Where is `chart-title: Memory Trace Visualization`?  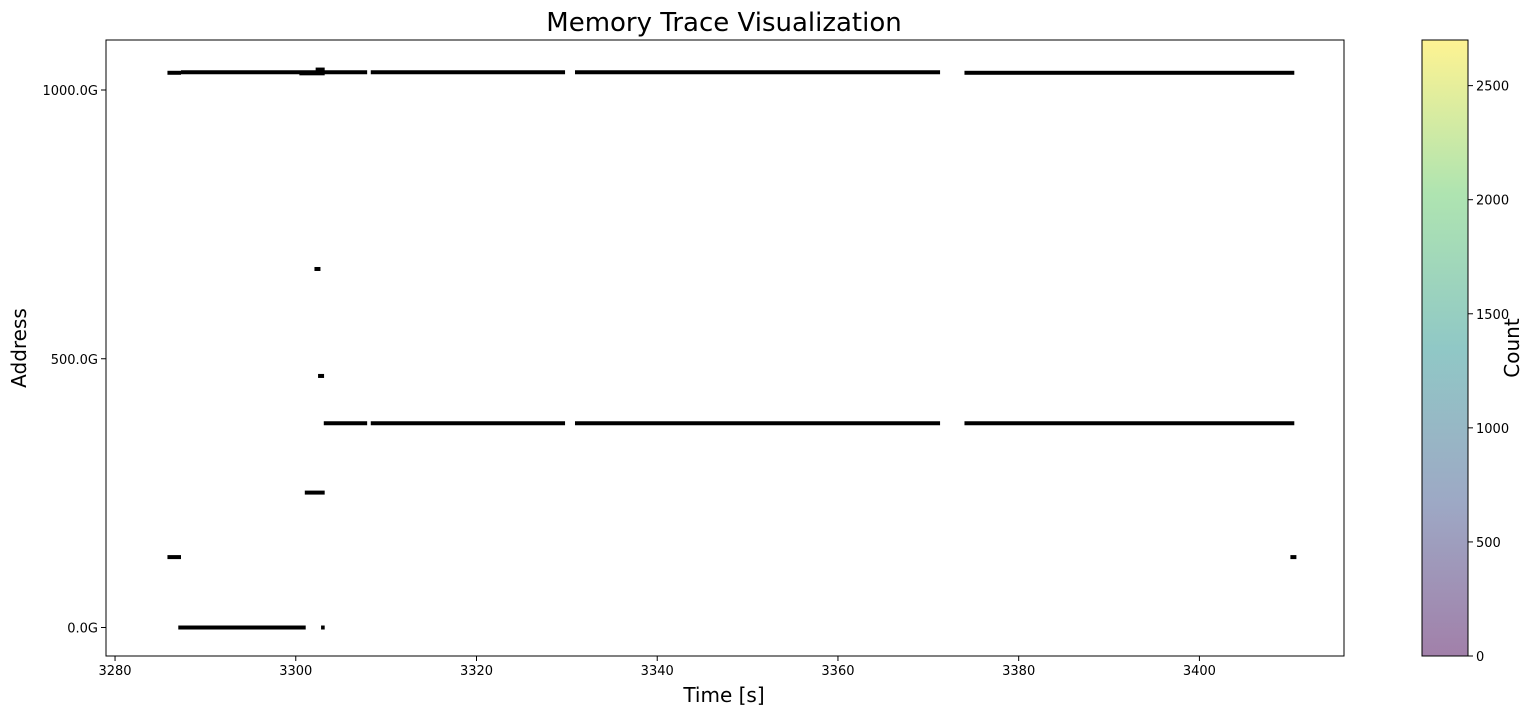
chart-title: Memory Trace Visualization is located at coordinates (723, 23).